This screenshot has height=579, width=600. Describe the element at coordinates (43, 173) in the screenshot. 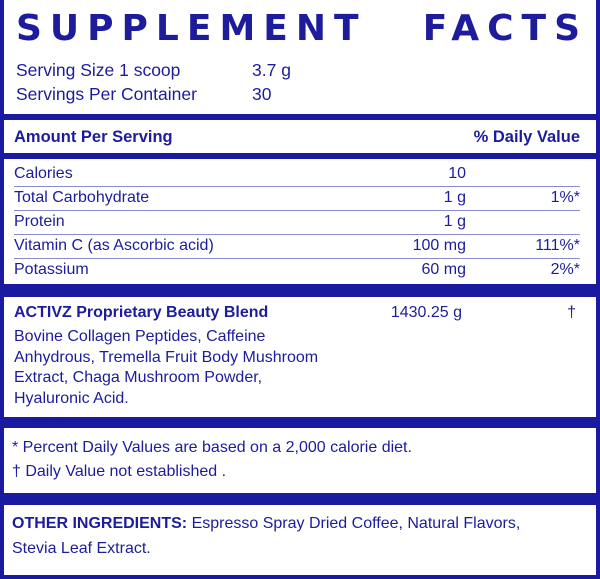

I see `nutrient-name: Calories` at that location.